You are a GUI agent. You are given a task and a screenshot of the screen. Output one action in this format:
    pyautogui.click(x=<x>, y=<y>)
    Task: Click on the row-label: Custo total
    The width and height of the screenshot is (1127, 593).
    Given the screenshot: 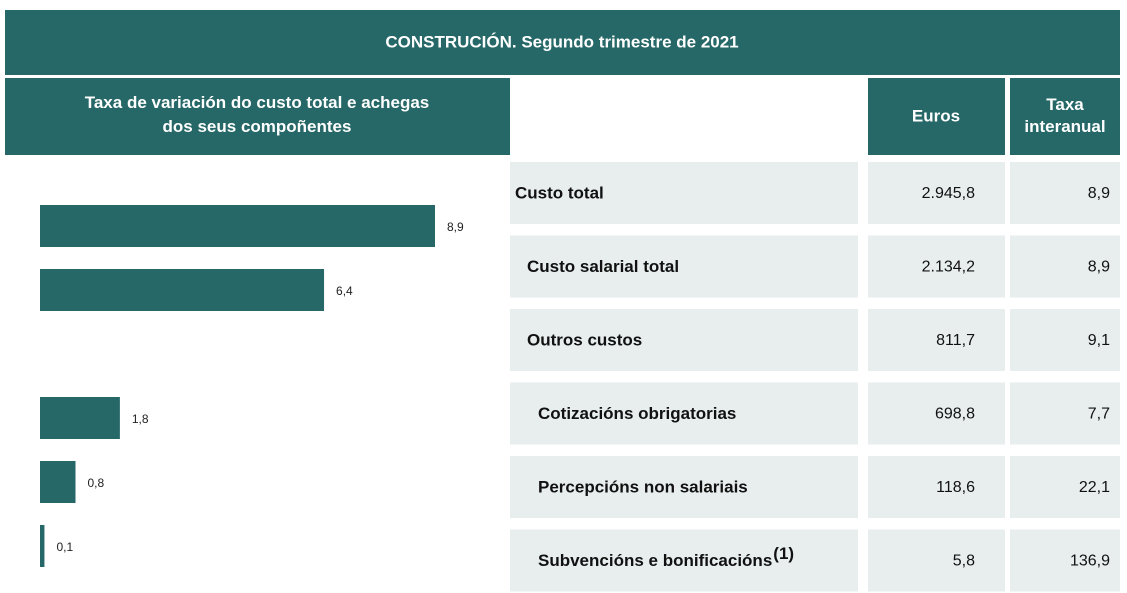 What is the action you would take?
    pyautogui.click(x=559, y=192)
    